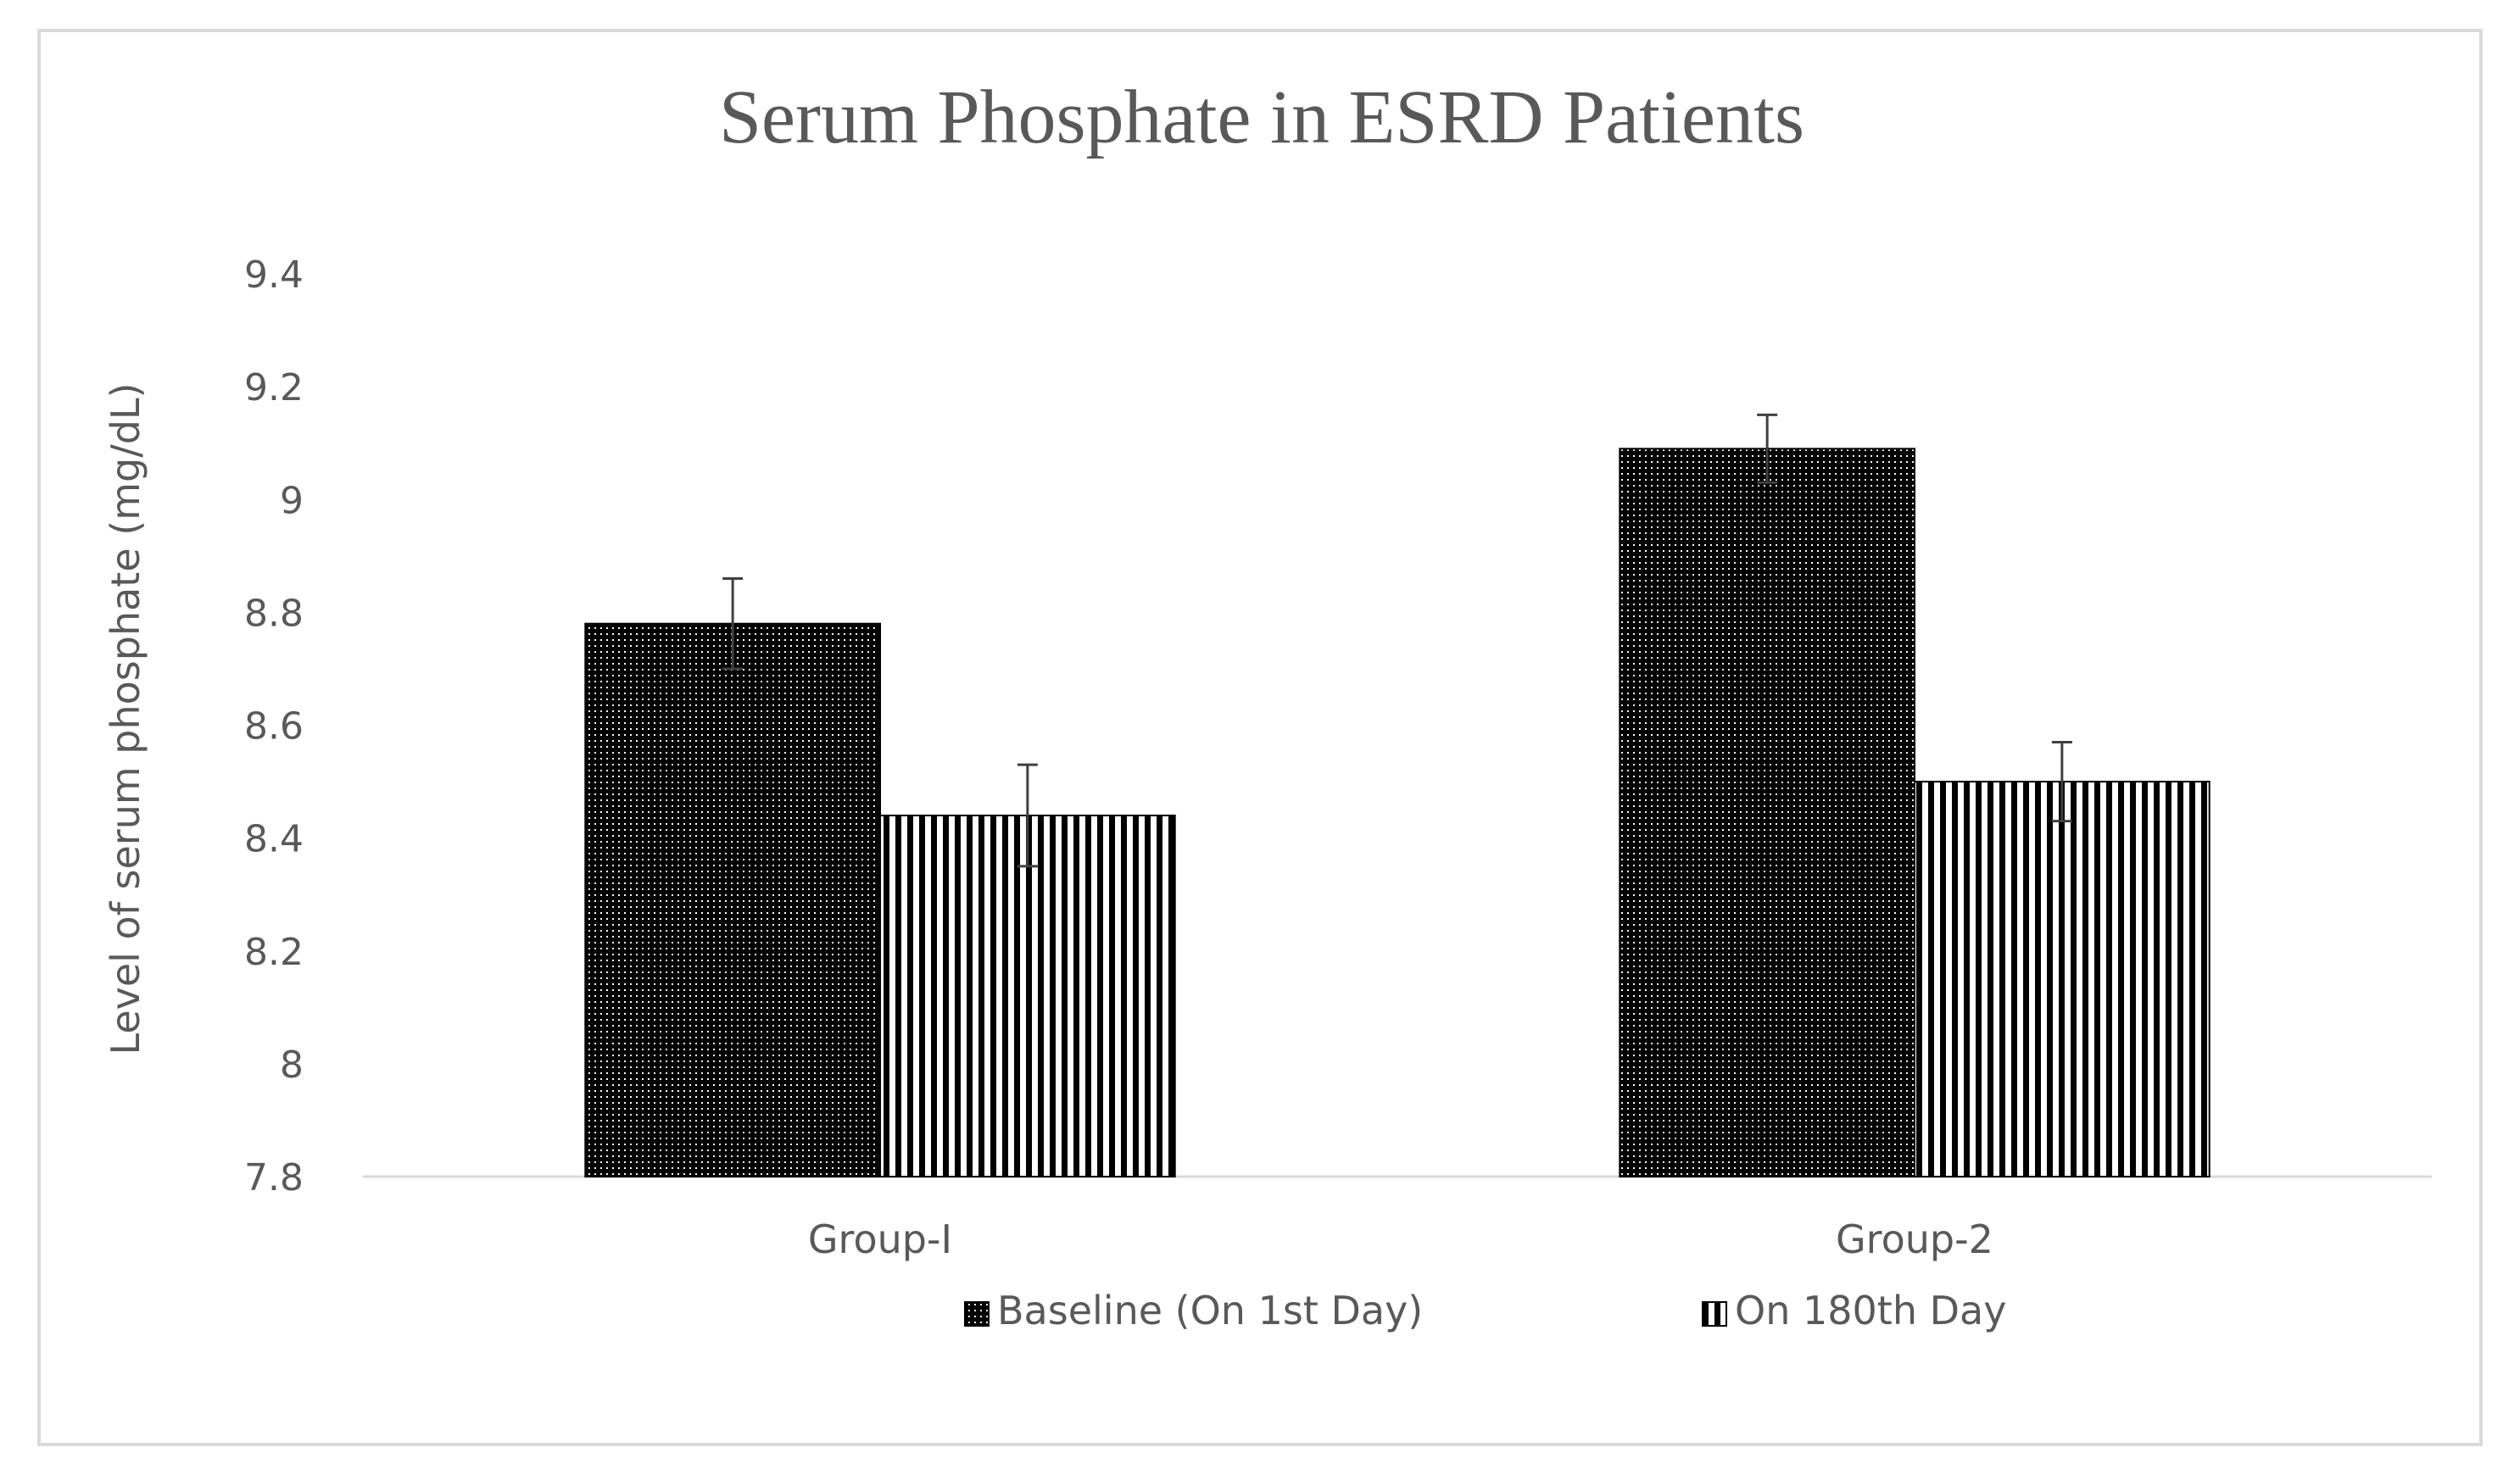  I want to click on legend-label-1: Baseline (On 1st Day), so click(1210, 1311).